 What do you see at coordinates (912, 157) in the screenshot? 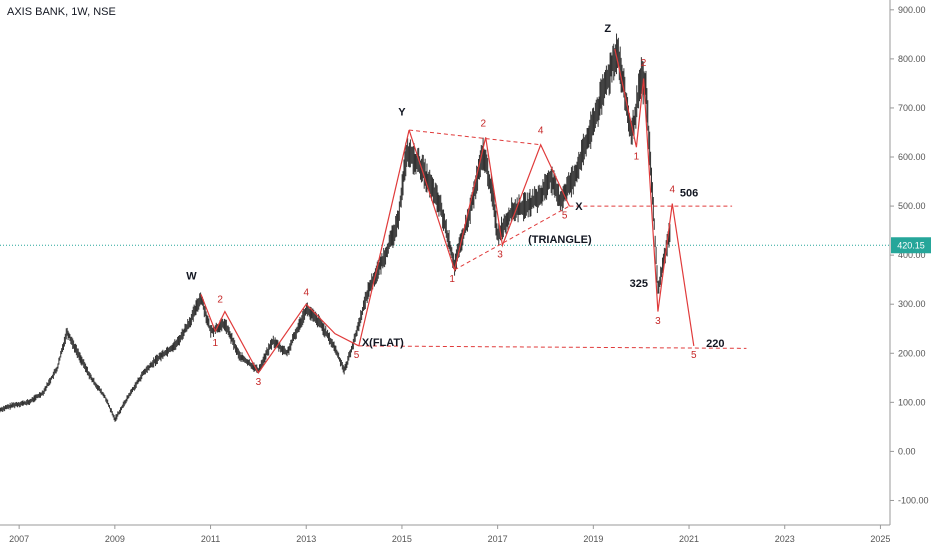
I see `y-tick-label: 600.00` at bounding box center [912, 157].